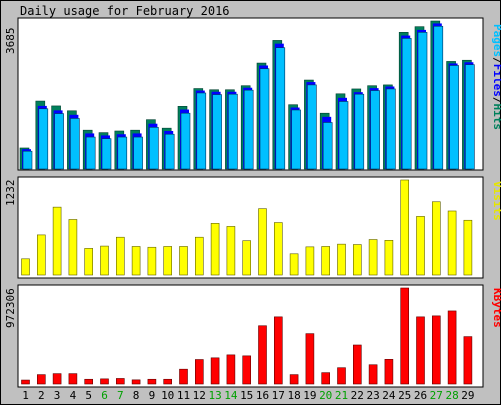 Image resolution: width=501 pixels, height=405 pixels. I want to click on sep-label-1: /, so click(496, 60).